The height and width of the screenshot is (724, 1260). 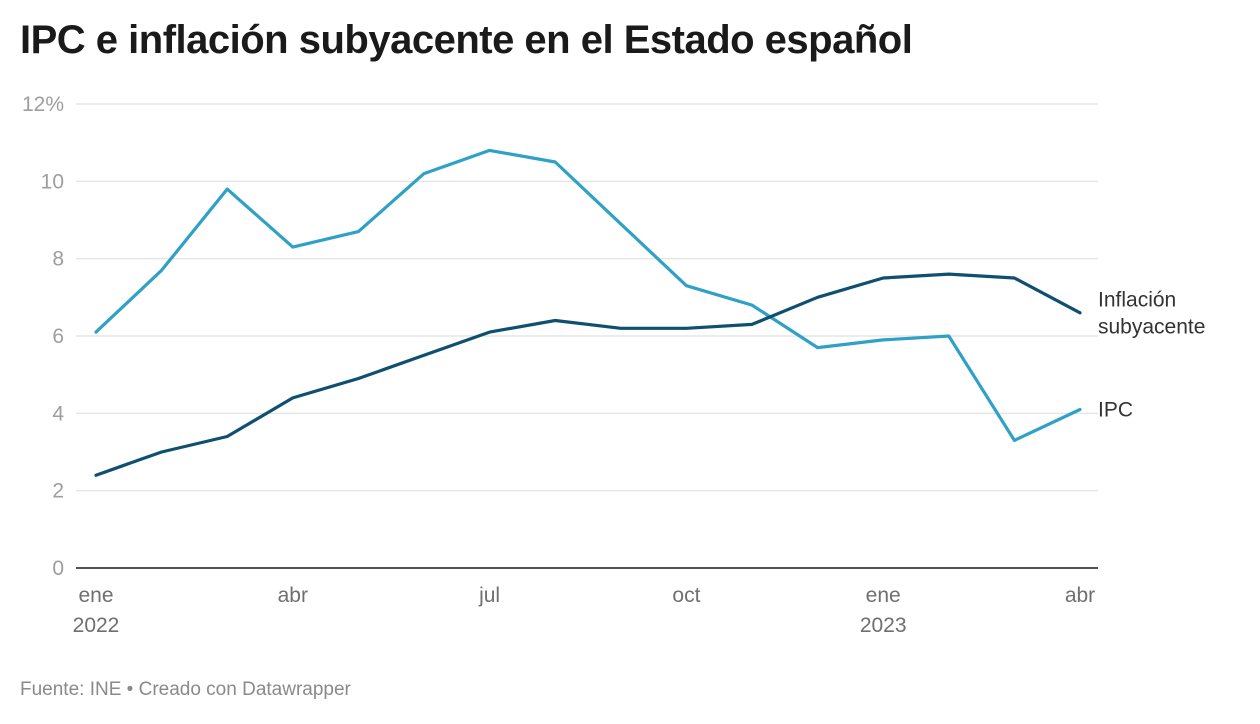 What do you see at coordinates (58, 491) in the screenshot?
I see `y-tick-label: 2` at bounding box center [58, 491].